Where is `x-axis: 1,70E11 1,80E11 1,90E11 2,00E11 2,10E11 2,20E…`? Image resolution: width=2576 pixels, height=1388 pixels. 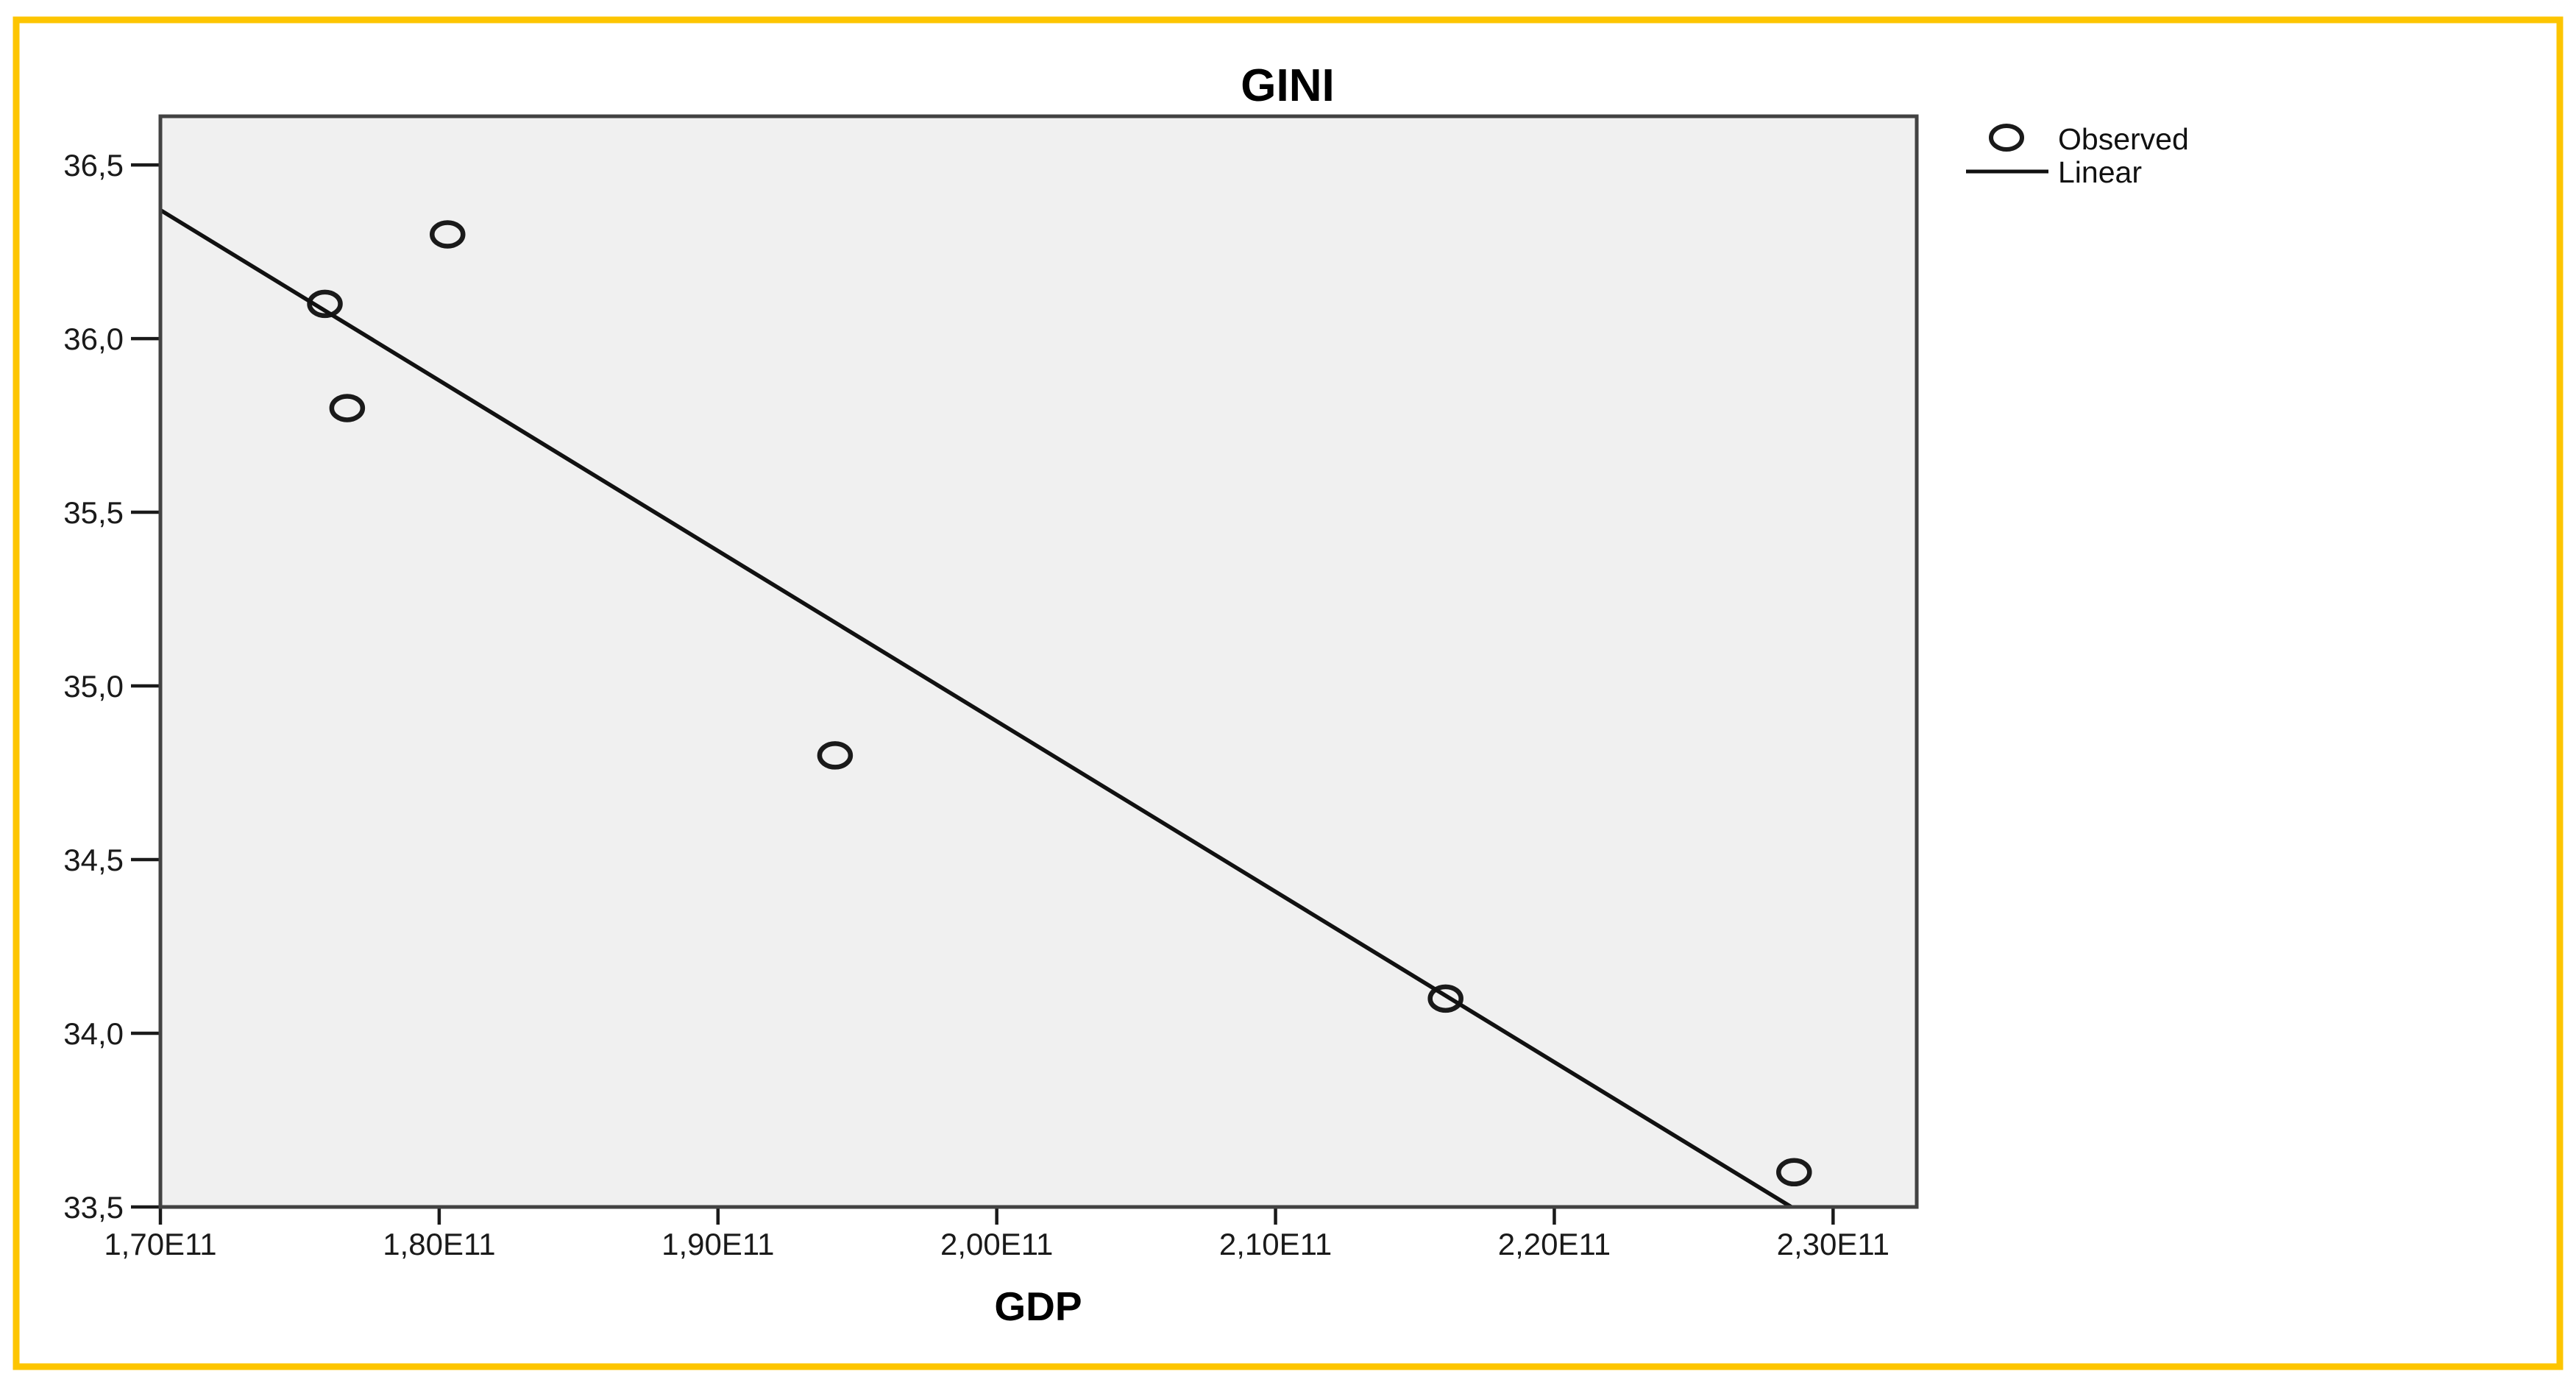
x-axis: 1,70E11 1,80E11 1,90E11 2,00E11 2,10E11 2,20E… is located at coordinates (997, 1234).